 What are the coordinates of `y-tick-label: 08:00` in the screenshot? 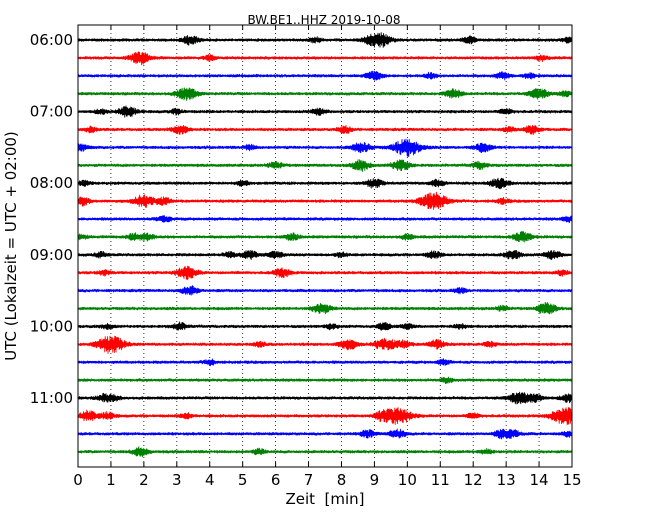 It's located at (51, 183).